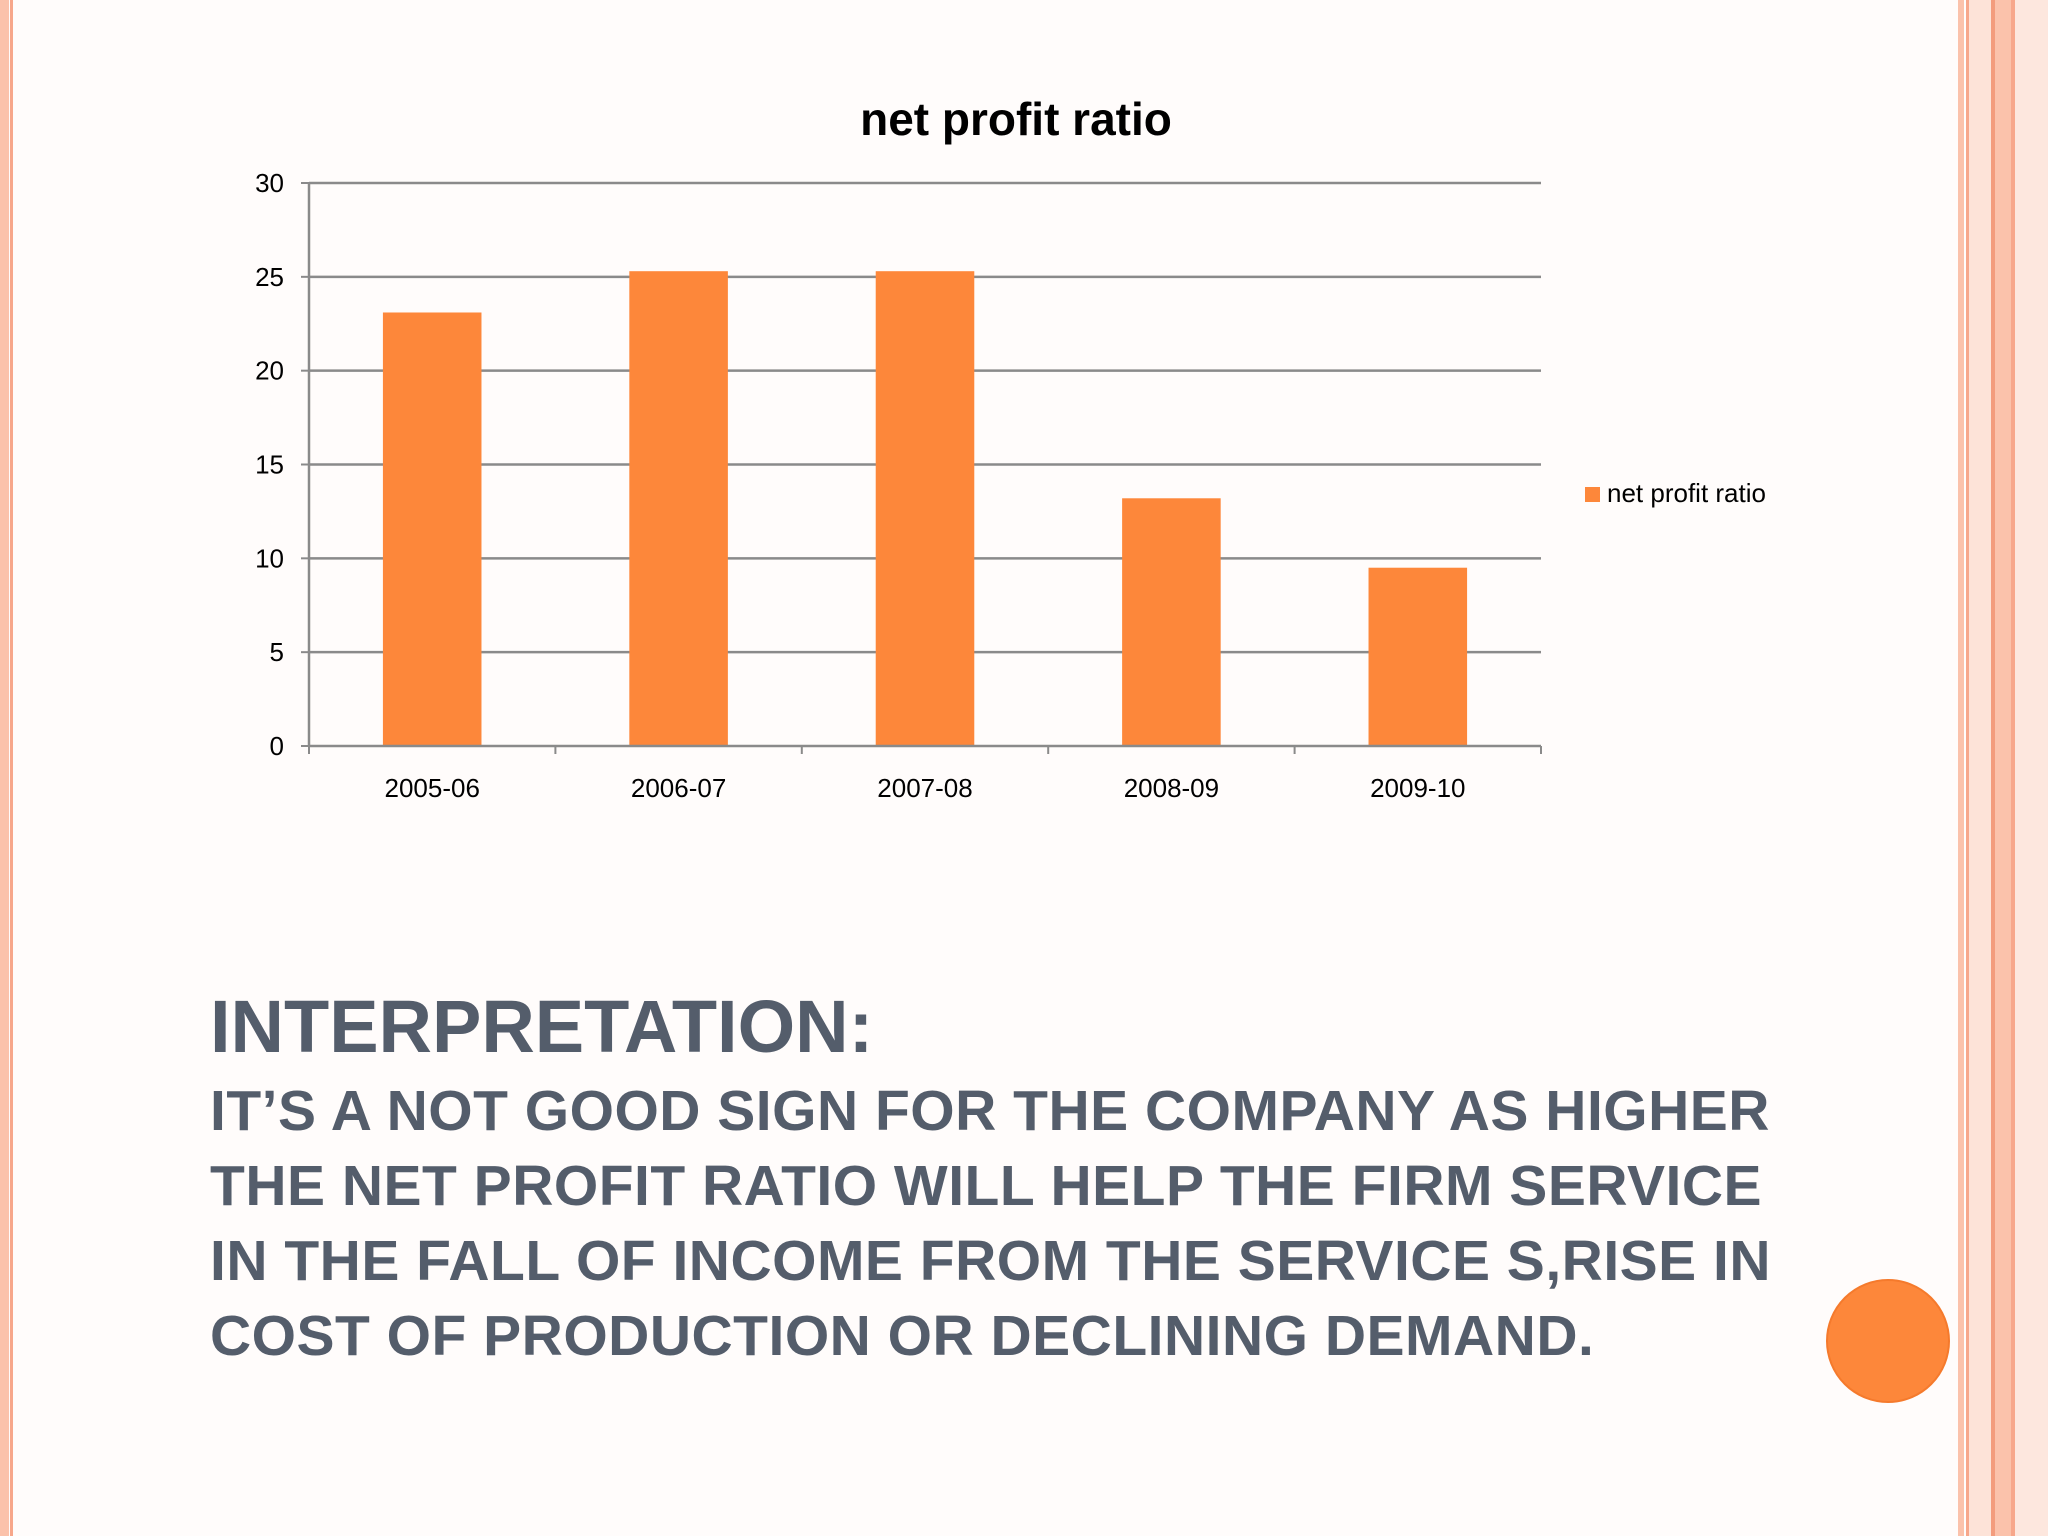 This screenshot has height=1536, width=2048. Describe the element at coordinates (678, 788) in the screenshot. I see `x-tick-label: 2006-07` at that location.